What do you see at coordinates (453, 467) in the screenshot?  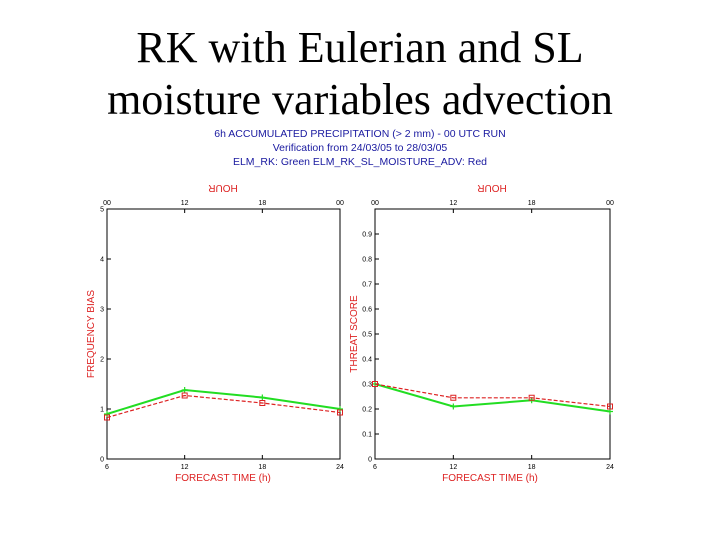 I see `chart2-x-tick-label: 12` at bounding box center [453, 467].